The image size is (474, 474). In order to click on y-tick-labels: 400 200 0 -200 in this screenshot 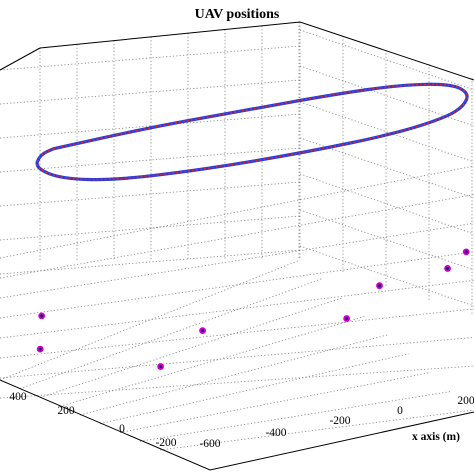, I will do `click(92, 420)`.